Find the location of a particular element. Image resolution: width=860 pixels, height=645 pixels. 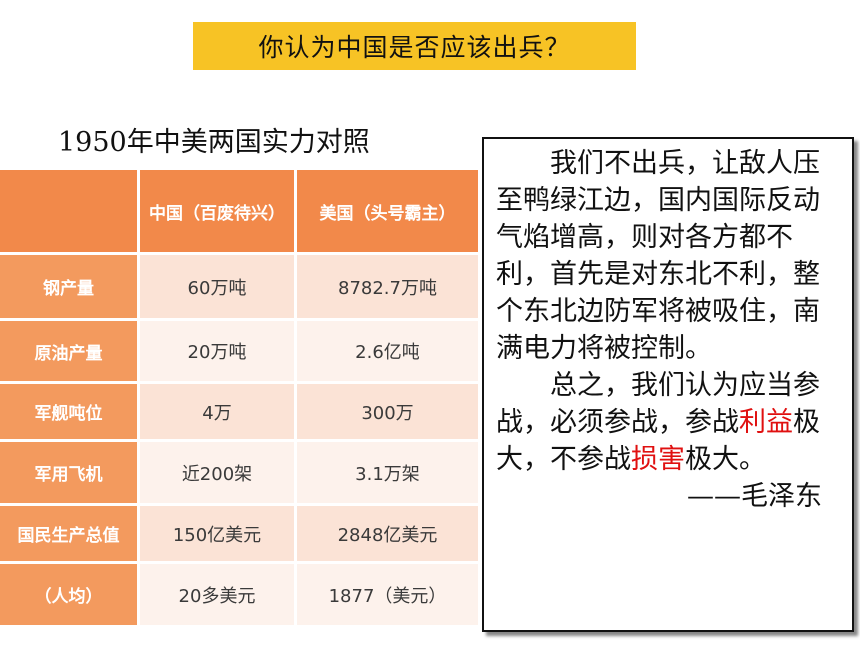

usa-value: 2848亿美元 is located at coordinates (386, 532).